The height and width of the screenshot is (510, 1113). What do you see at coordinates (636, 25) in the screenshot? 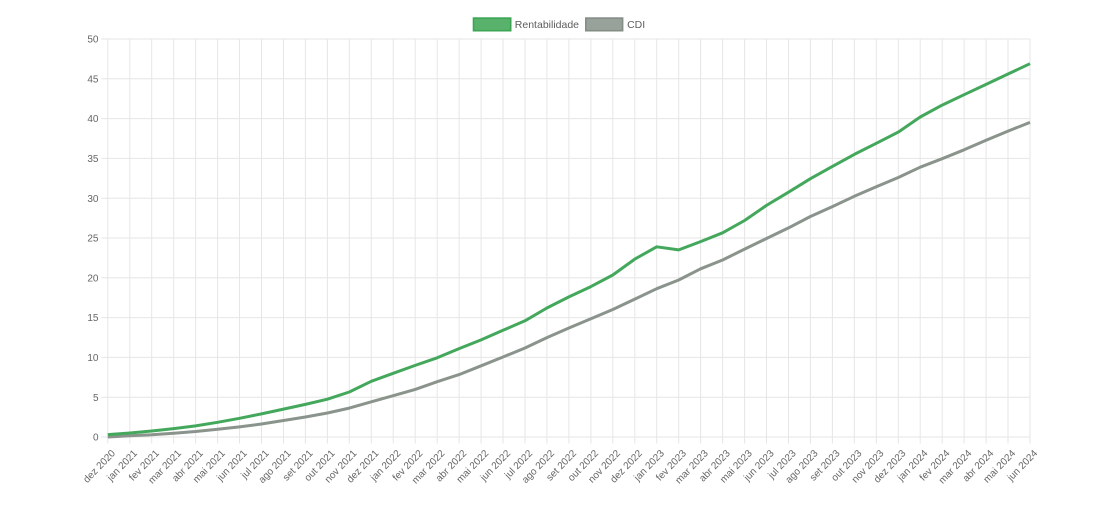
I see `svg-text: CDI` at bounding box center [636, 25].